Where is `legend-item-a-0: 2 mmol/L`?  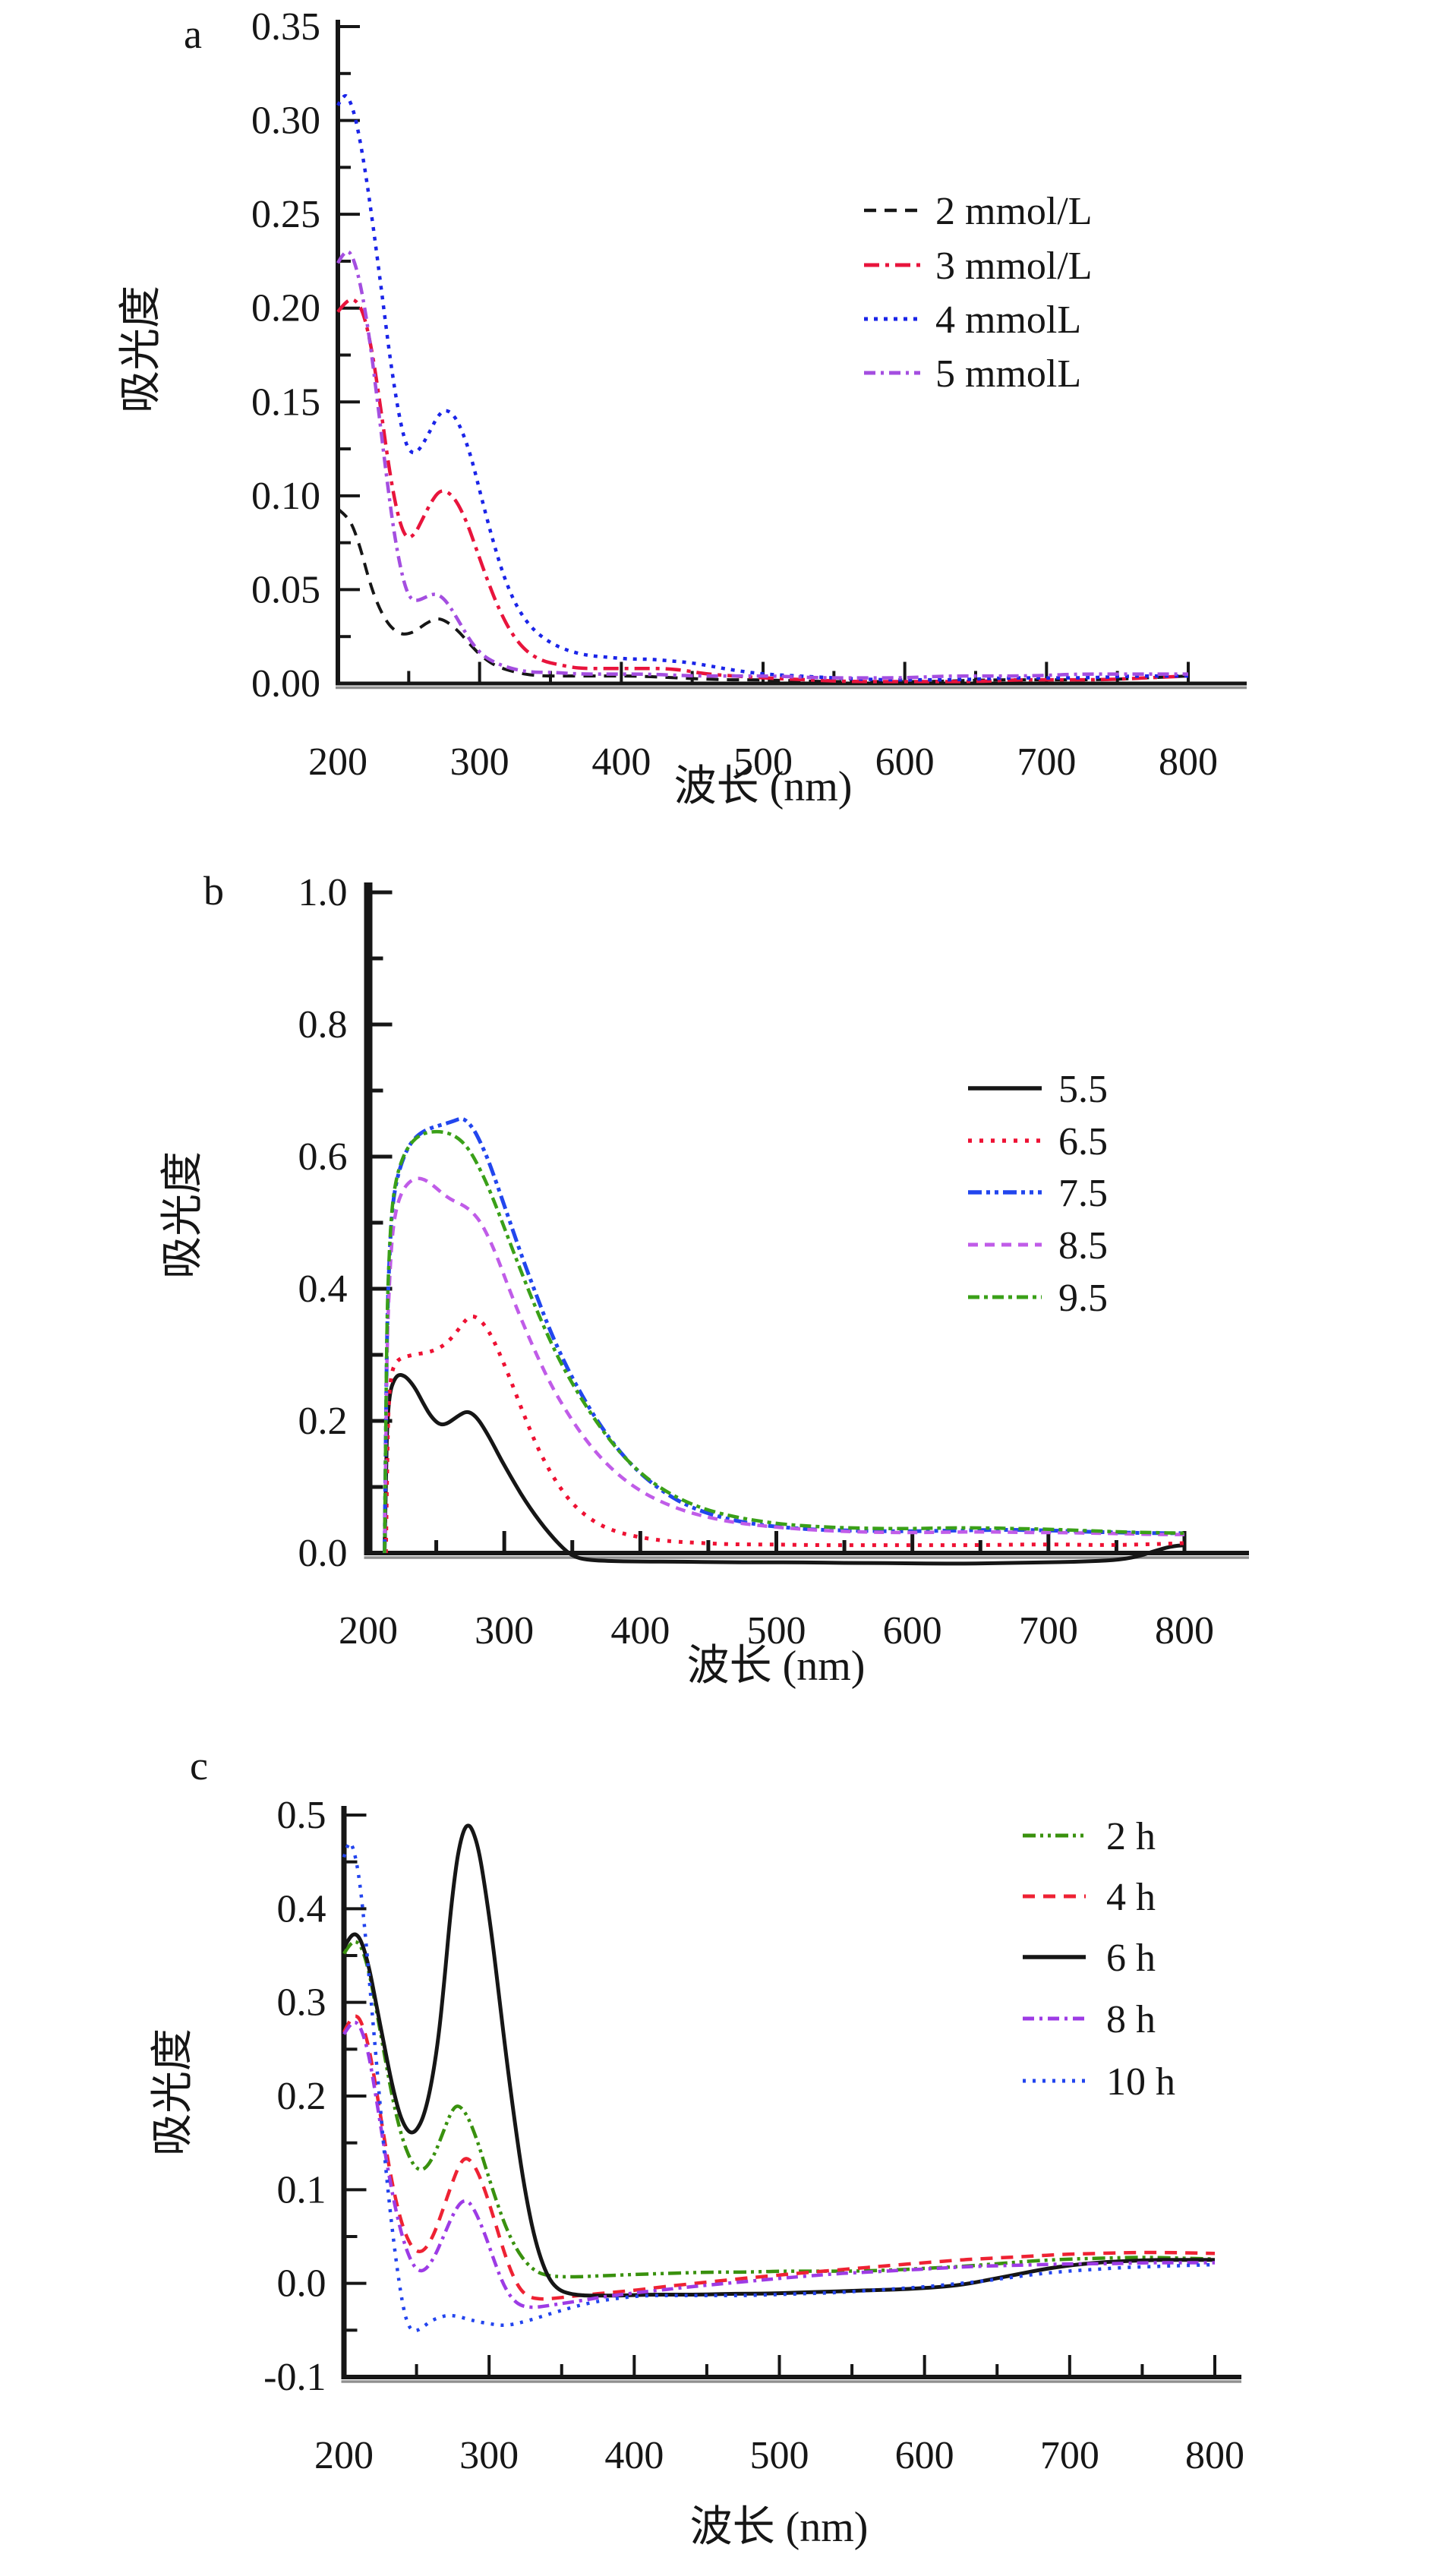 legend-item-a-0: 2 mmol/L is located at coordinates (978, 212).